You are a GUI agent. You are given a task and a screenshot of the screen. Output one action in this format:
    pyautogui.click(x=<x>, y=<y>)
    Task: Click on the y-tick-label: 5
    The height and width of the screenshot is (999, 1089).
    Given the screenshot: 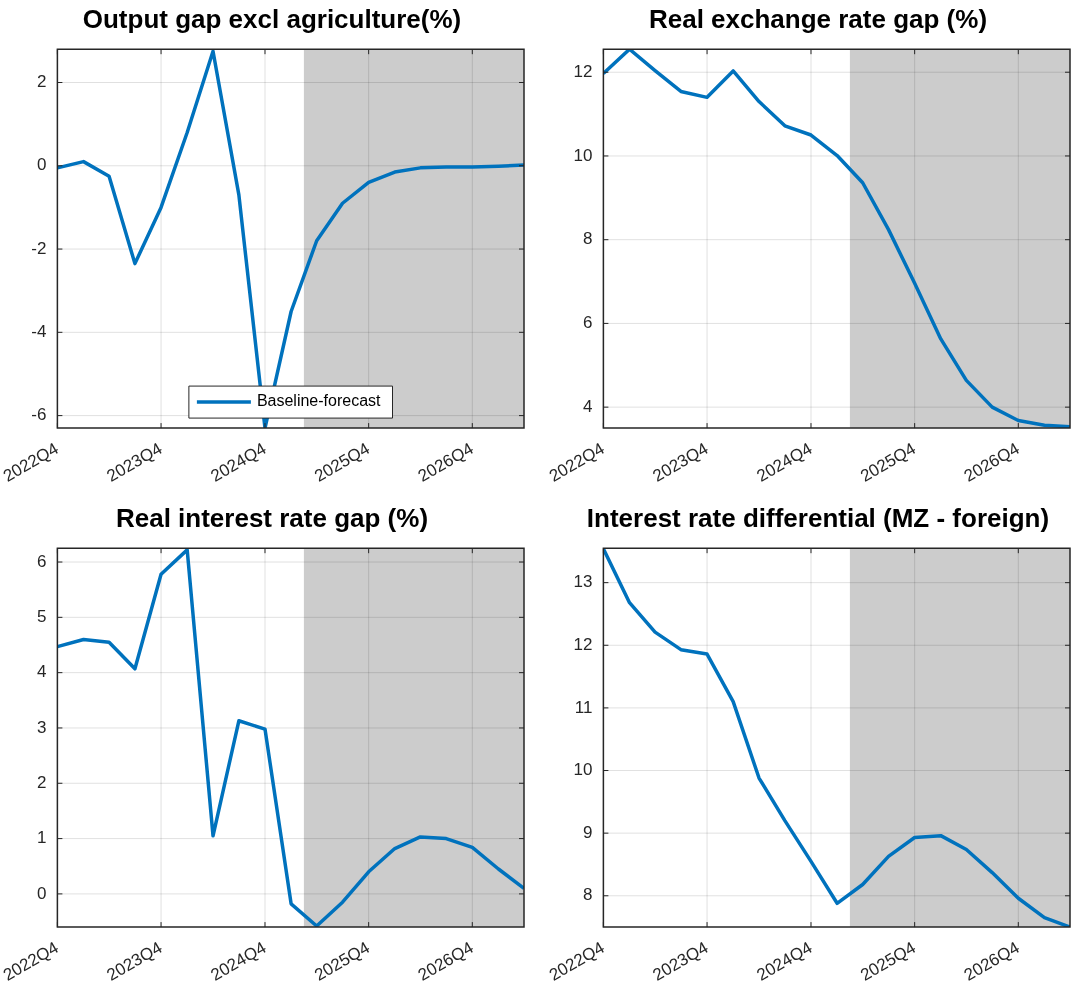 What is the action you would take?
    pyautogui.click(x=41, y=617)
    